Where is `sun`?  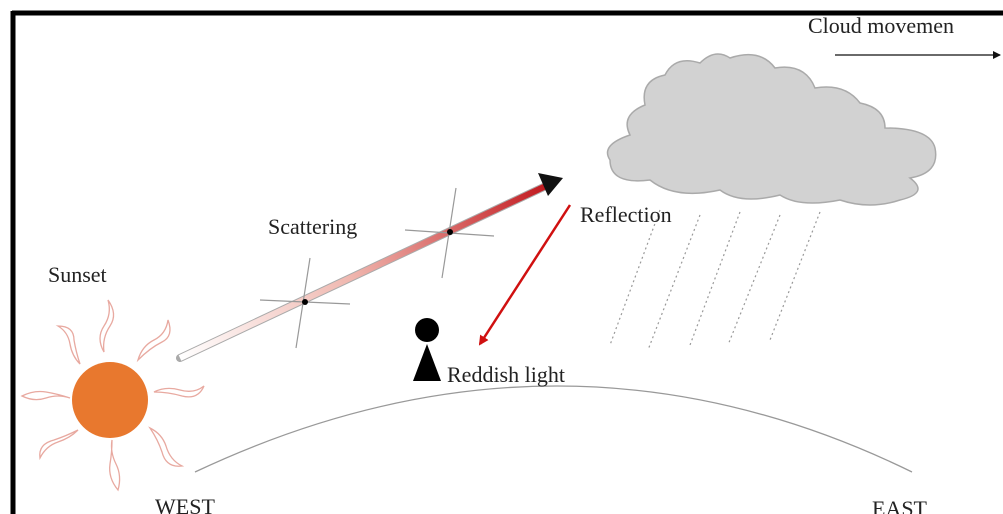
sun is located at coordinates (110, 400).